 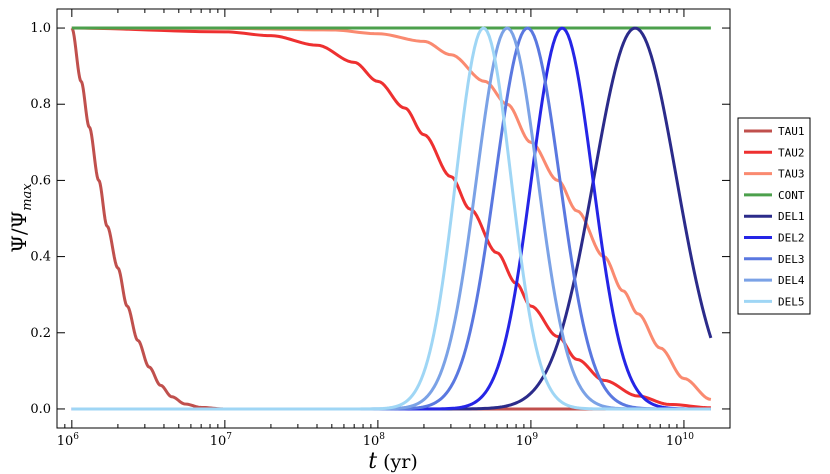 I want to click on y-axis-label: Ψ/Ψmax, so click(x=21, y=218).